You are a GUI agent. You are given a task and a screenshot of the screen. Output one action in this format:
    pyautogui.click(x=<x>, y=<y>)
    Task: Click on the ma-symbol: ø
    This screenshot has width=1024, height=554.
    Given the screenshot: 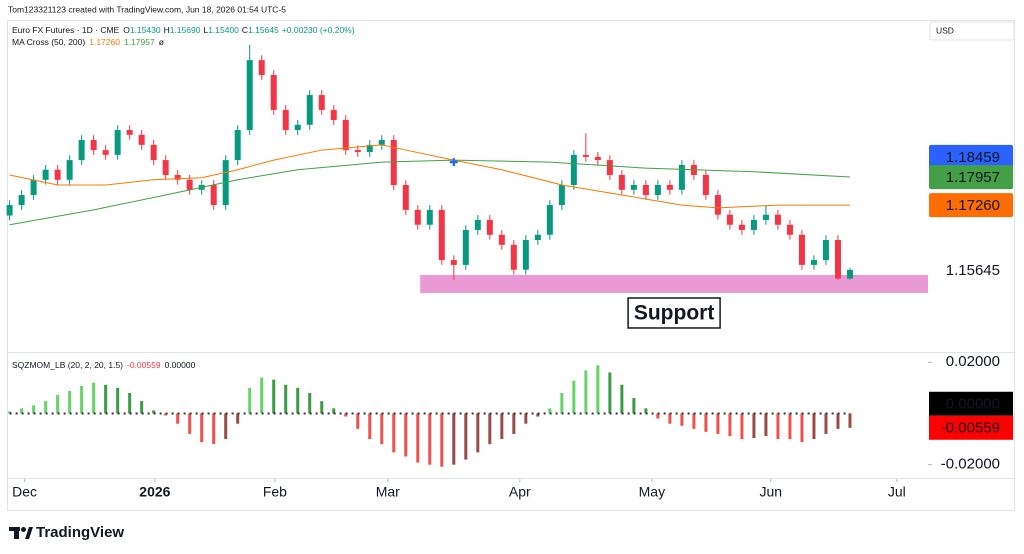 What is the action you would take?
    pyautogui.click(x=161, y=42)
    